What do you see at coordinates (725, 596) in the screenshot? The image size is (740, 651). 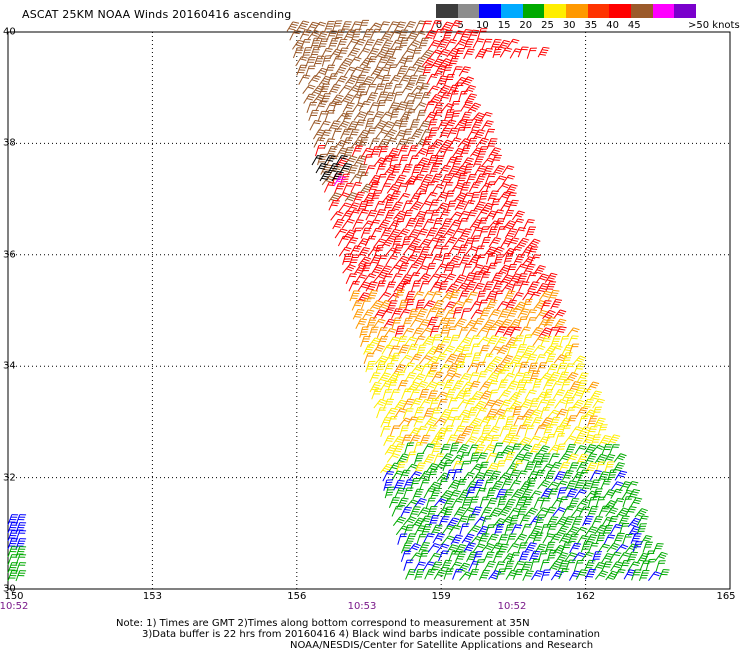 I see `longitude-label: 165` at bounding box center [725, 596].